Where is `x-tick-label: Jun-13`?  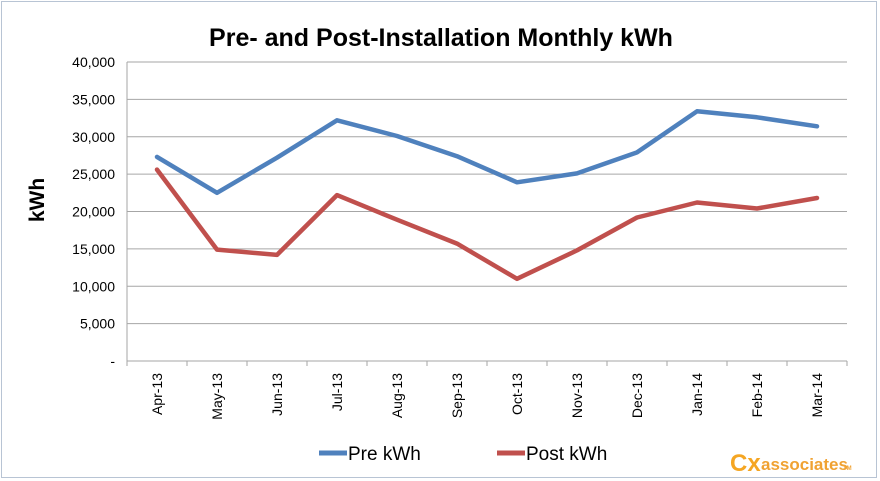 x-tick-label: Jun-13 is located at coordinates (277, 394).